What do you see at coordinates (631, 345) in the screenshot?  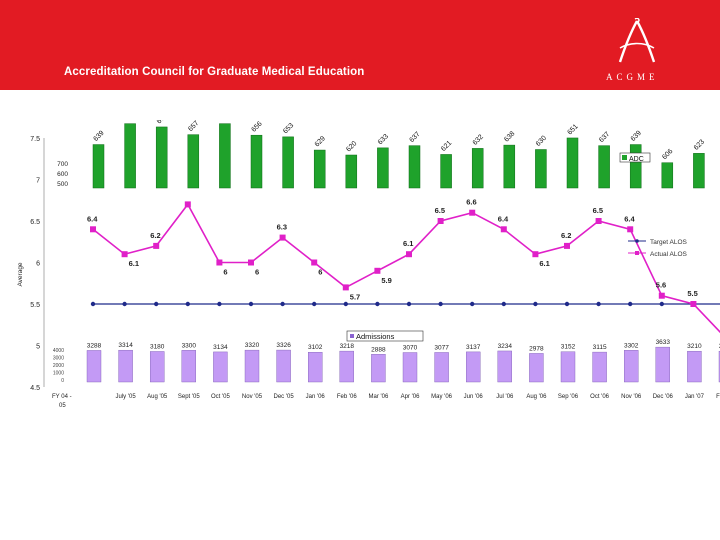 I see `admissions-label: 3302` at bounding box center [631, 345].